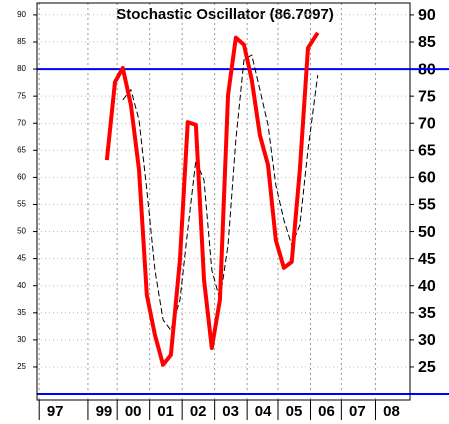 The width and height of the screenshot is (449, 424). Describe the element at coordinates (230, 411) in the screenshot. I see `x-tick-label: 03` at that location.